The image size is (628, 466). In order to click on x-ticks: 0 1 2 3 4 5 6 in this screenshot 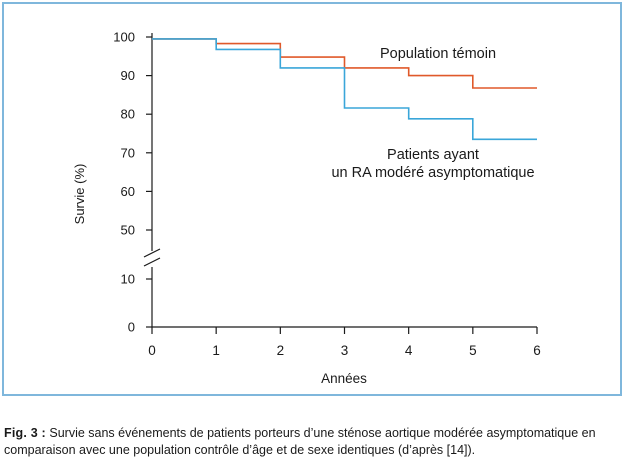, I will do `click(344, 342)`.